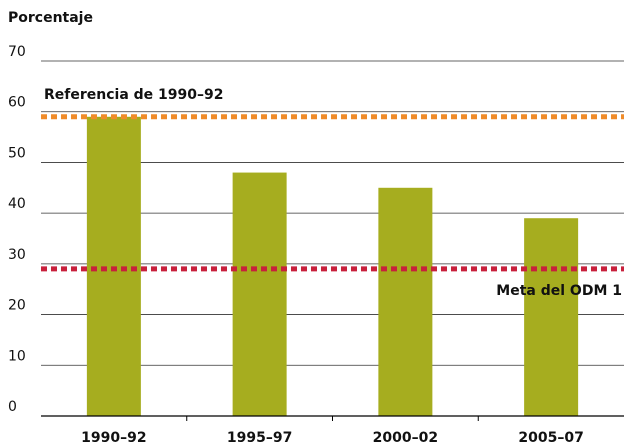 This screenshot has height=448, width=624. What do you see at coordinates (259, 438) in the screenshot?
I see `x-tick-label: 1995–97` at bounding box center [259, 438].